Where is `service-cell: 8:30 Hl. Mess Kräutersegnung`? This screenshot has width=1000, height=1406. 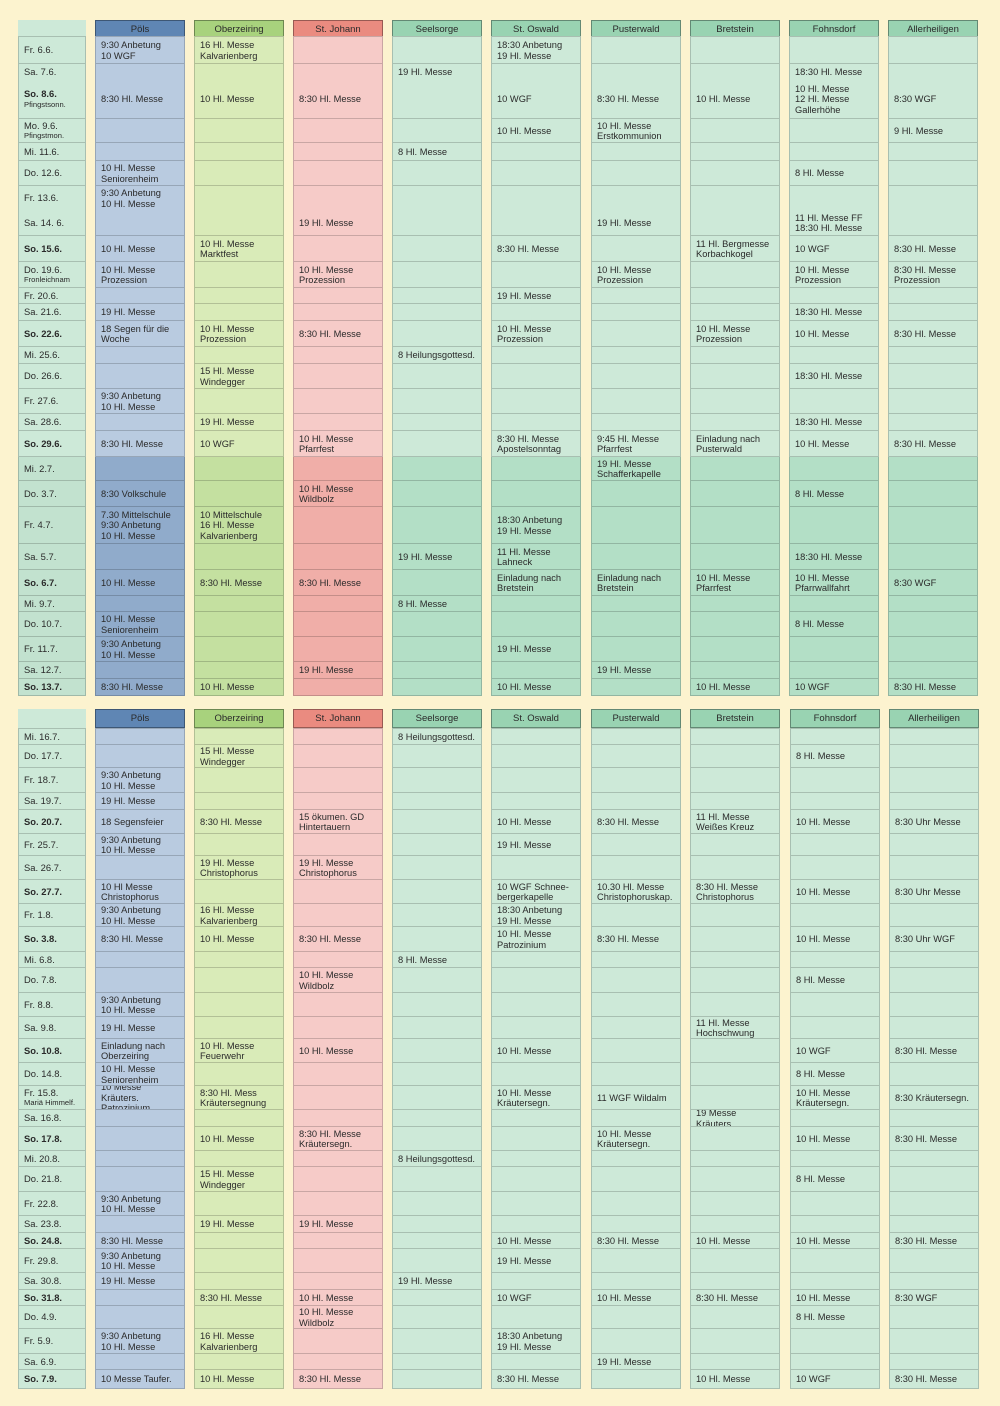 service-cell: 8:30 Hl. Mess Kräutersegnung is located at coordinates (239, 1098).